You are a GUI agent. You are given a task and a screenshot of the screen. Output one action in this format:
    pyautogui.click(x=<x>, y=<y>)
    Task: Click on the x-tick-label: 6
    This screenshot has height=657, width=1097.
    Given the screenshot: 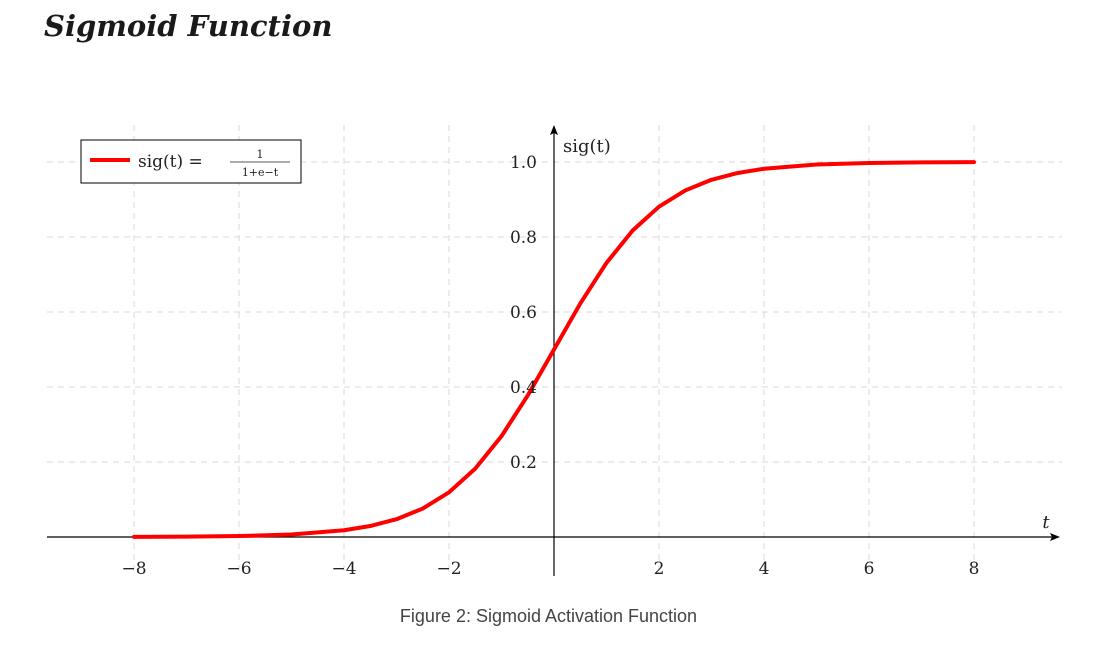 What is the action you would take?
    pyautogui.click(x=869, y=569)
    